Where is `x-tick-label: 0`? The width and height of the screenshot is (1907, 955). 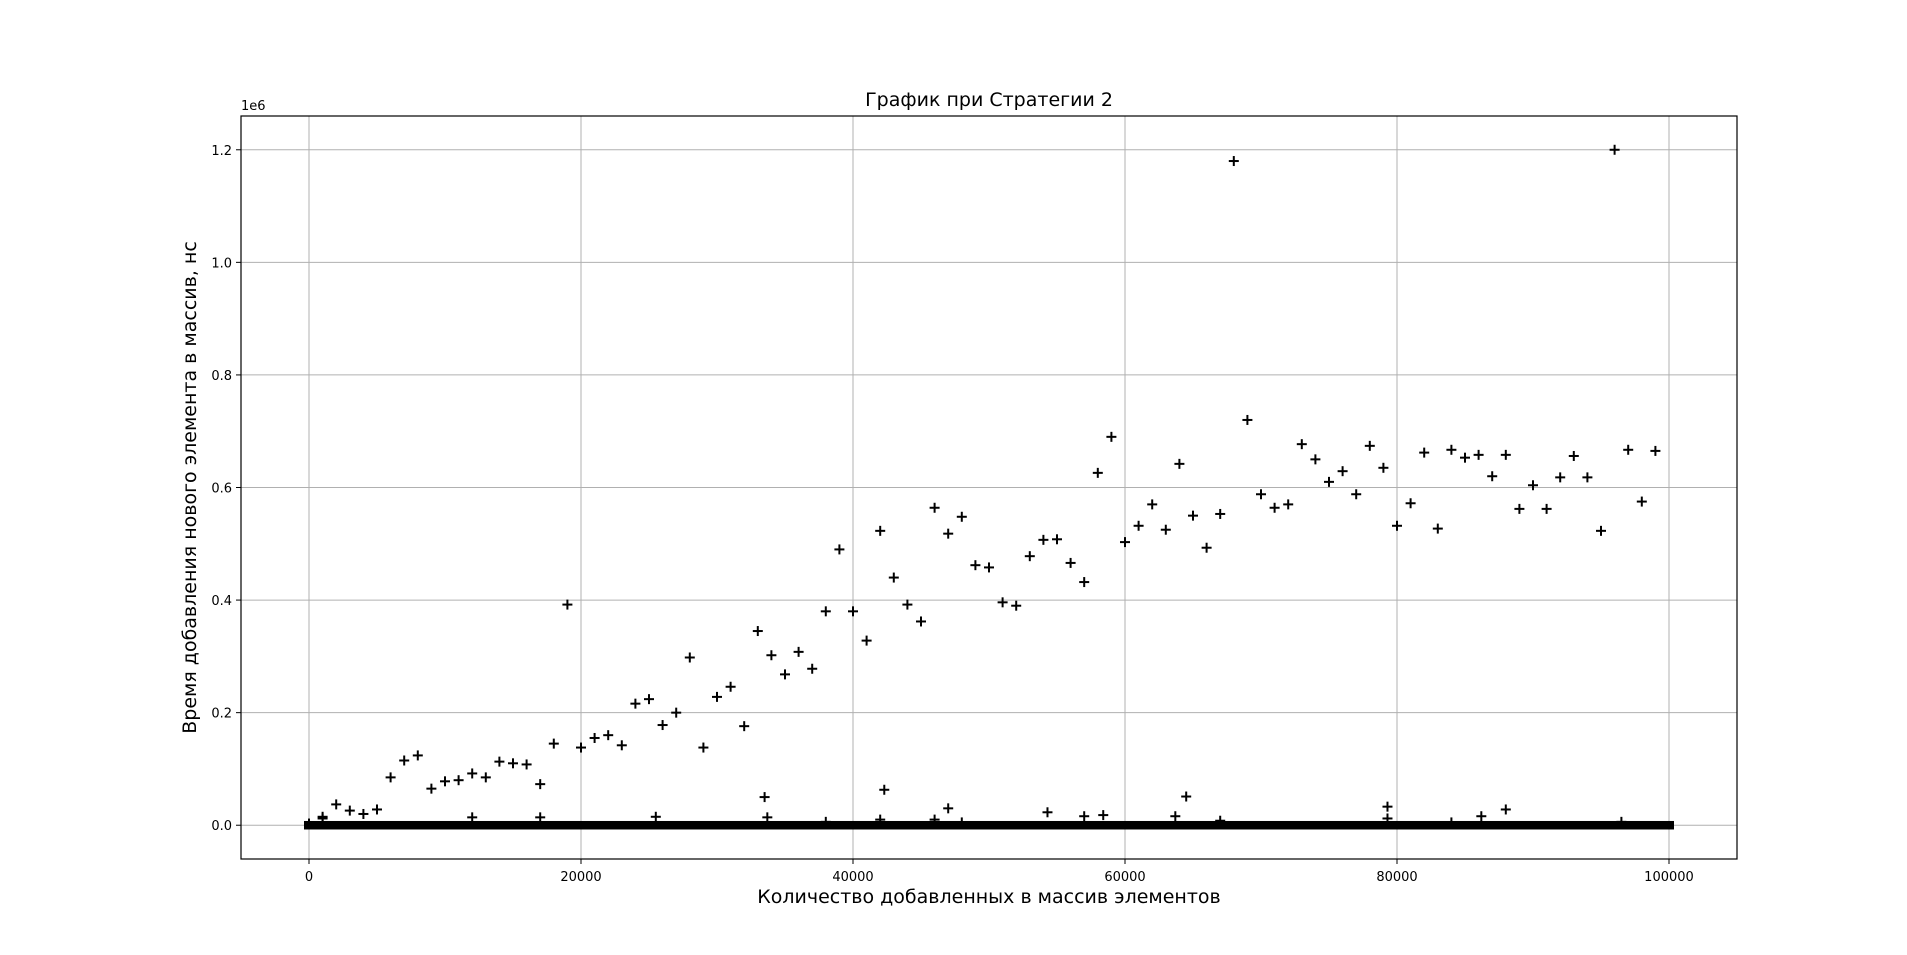
x-tick-label: 0 is located at coordinates (309, 877).